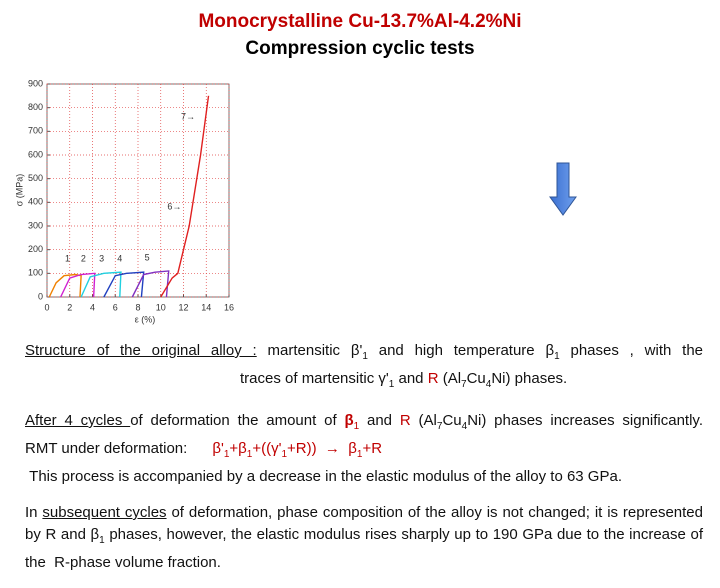 This screenshot has height=588, width=720. Describe the element at coordinates (78, 420) in the screenshot. I see `text-run: After 4 cycles` at that location.